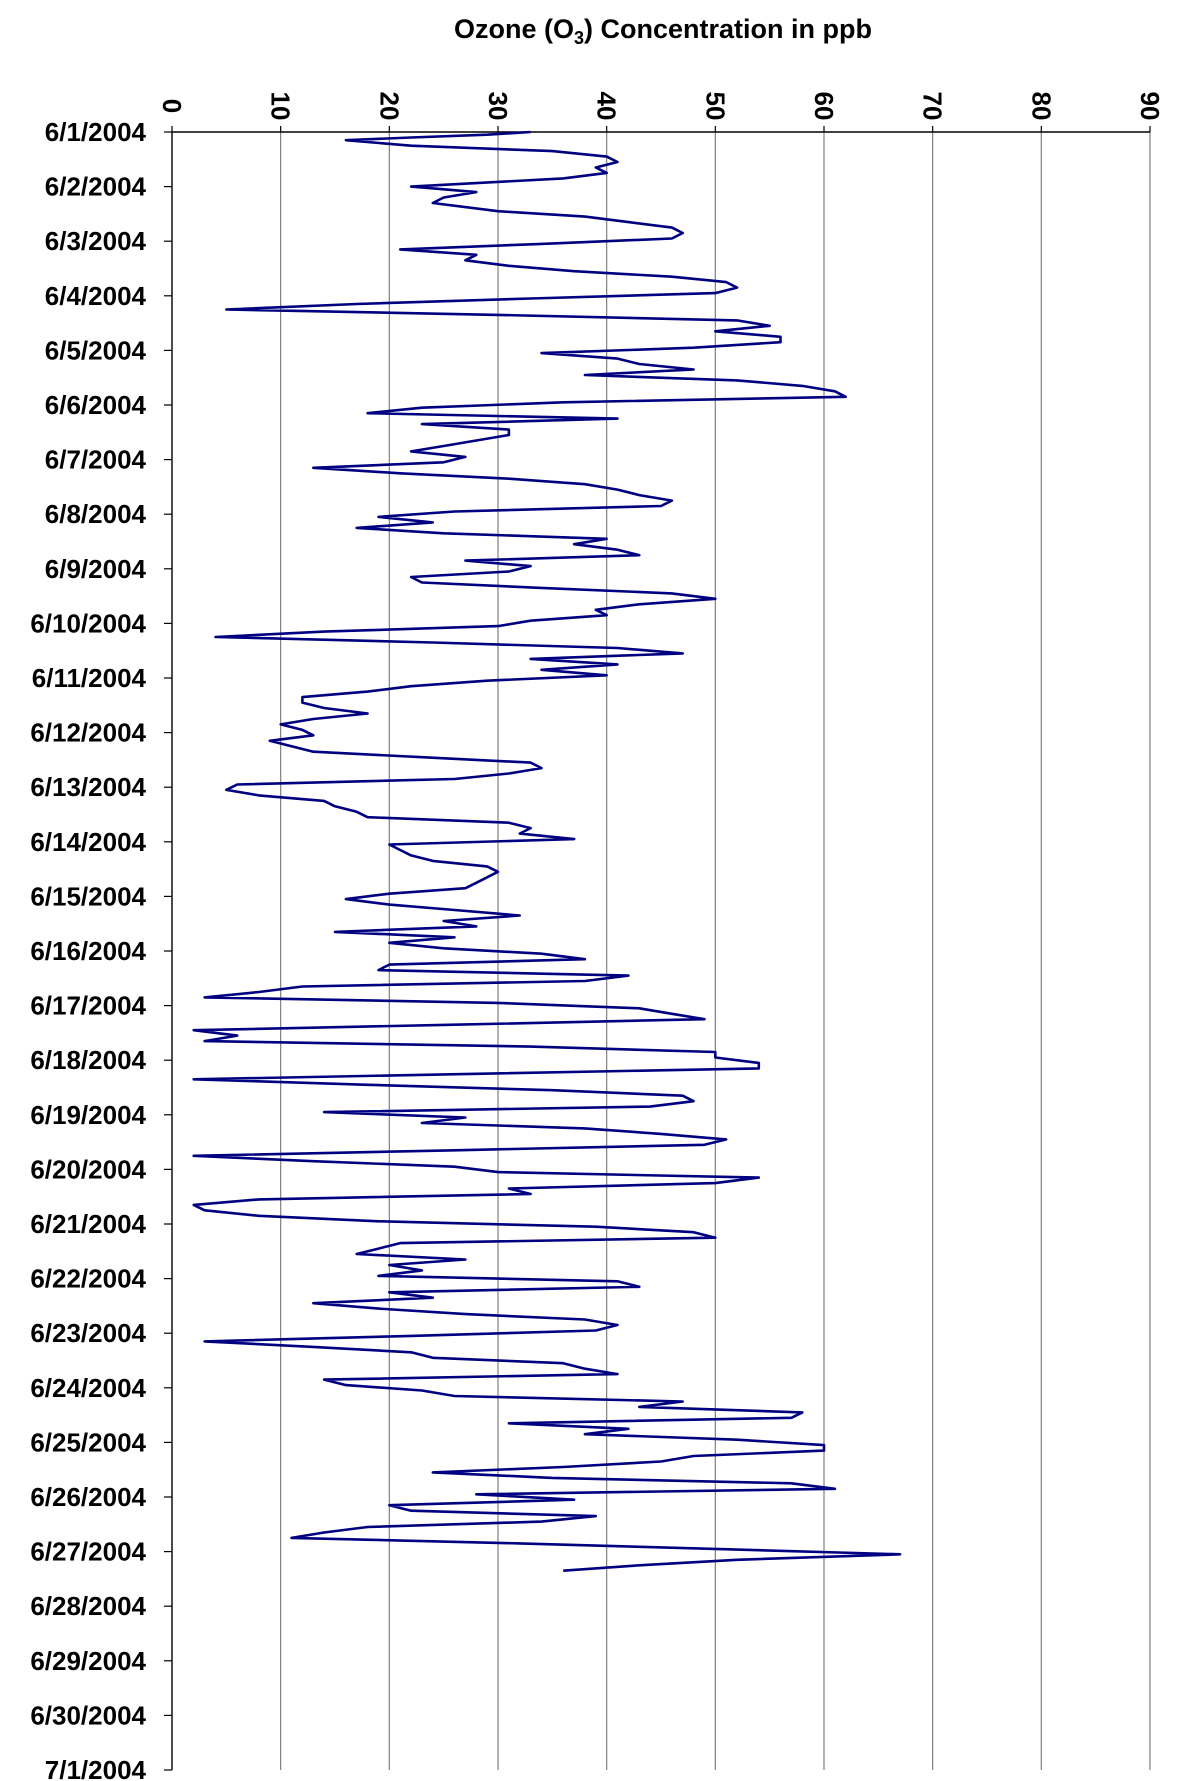 This screenshot has height=1781, width=1178. What do you see at coordinates (96, 405) in the screenshot?
I see `y-tick-label: 6/6/2004` at bounding box center [96, 405].